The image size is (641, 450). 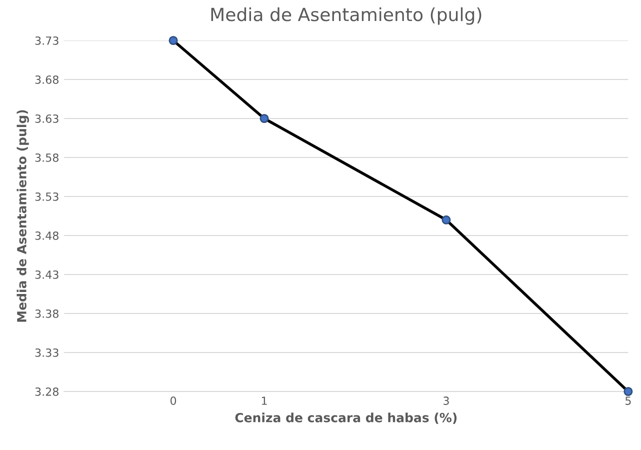 I want to click on x-tick-label: 5, so click(x=628, y=400).